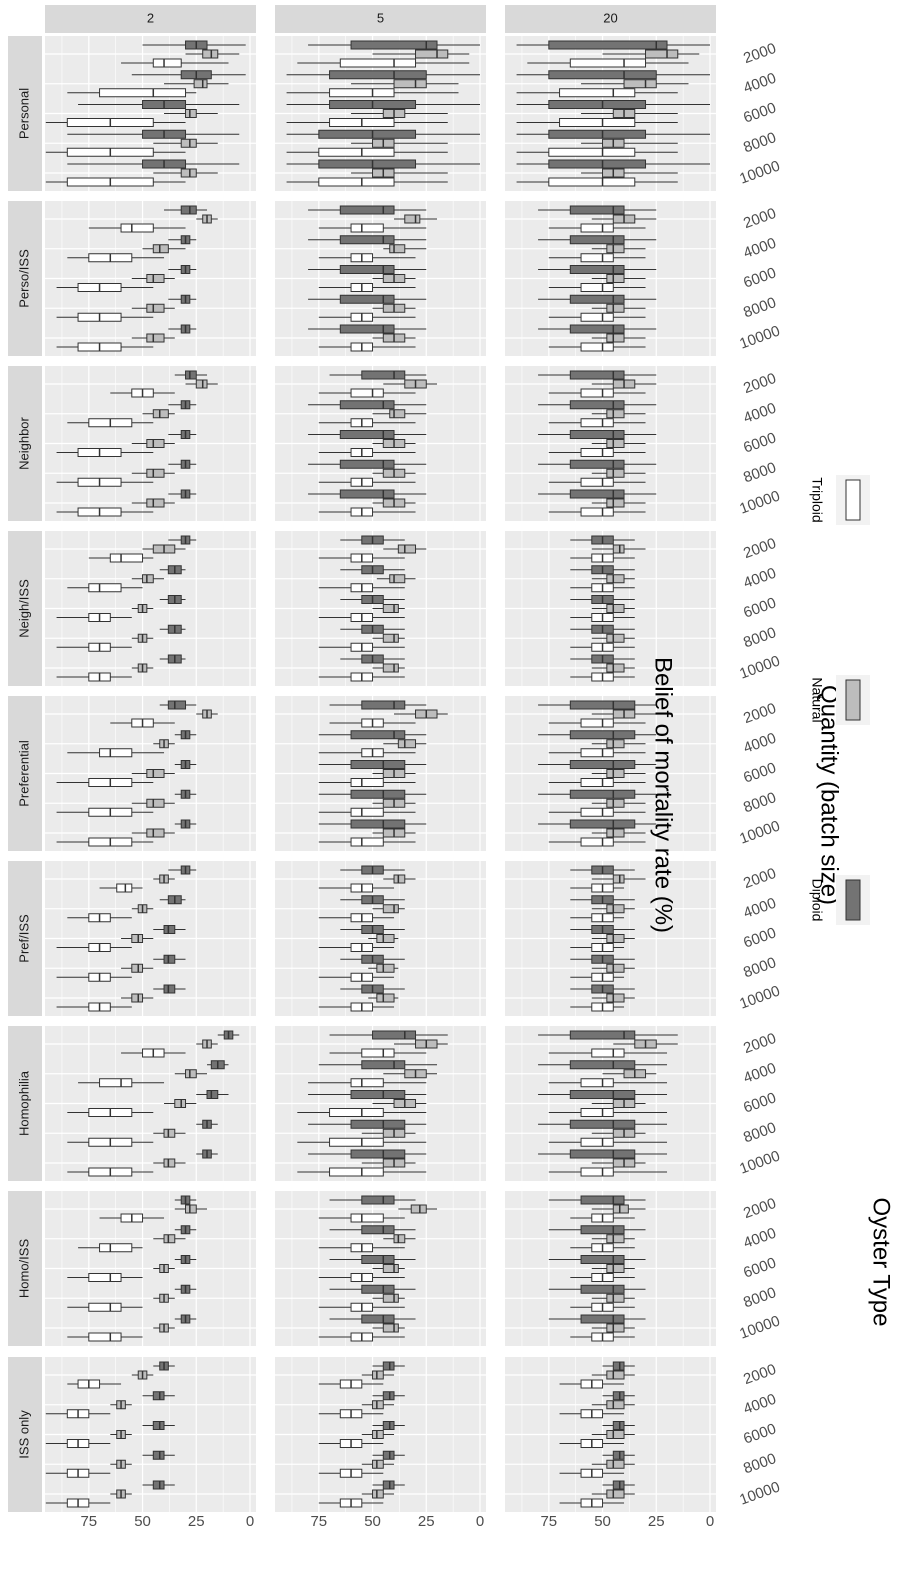 The height and width of the screenshot is (1595, 908). I want to click on row-strip-label: Personal, so click(23, 113).